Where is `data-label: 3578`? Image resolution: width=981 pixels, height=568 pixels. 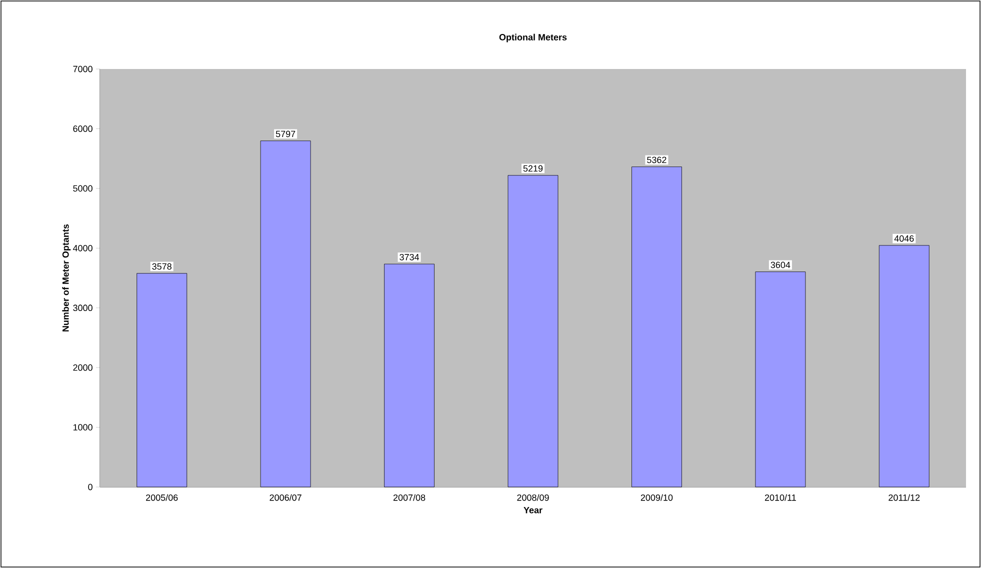 data-label: 3578 is located at coordinates (162, 266).